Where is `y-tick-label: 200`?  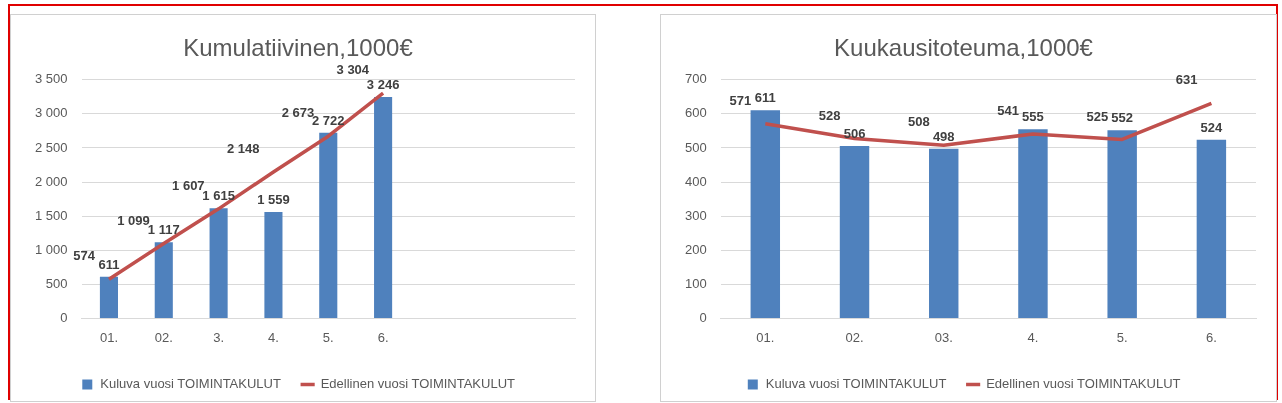
y-tick-label: 200 is located at coordinates (695, 249).